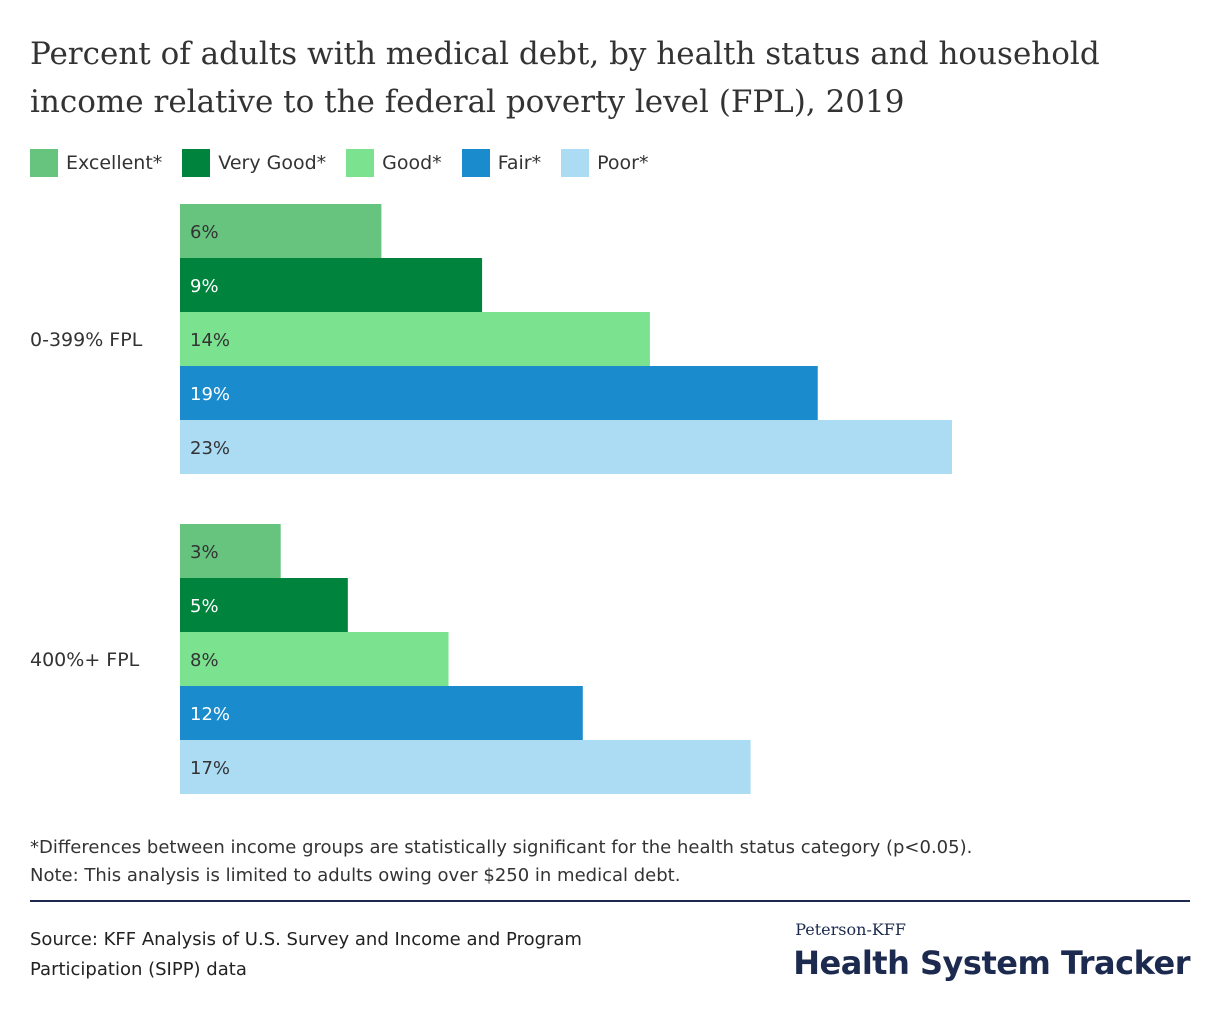 The width and height of the screenshot is (1220, 1034). What do you see at coordinates (210, 768) in the screenshot?
I see `data-label-poor-400-fpl: 17%` at bounding box center [210, 768].